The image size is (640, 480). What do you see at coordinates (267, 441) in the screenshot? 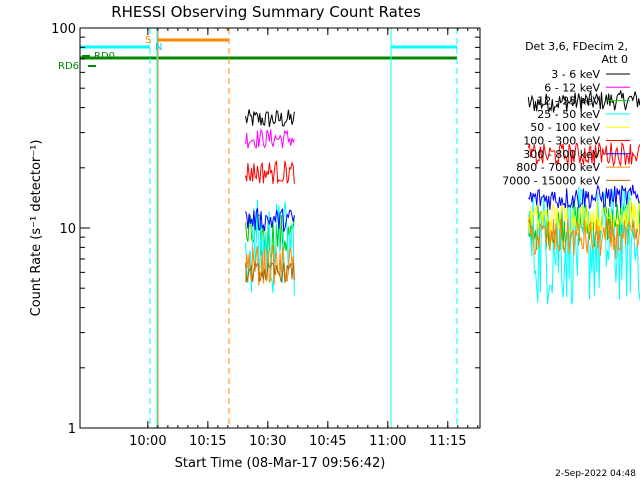
I see `x-tick-label: 10:30` at bounding box center [267, 441].